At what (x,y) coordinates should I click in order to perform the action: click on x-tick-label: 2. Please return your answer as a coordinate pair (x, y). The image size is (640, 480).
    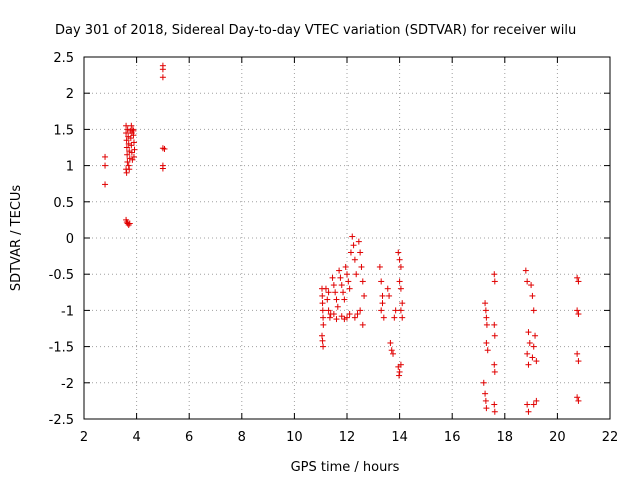
    Looking at the image, I should click on (84, 437).